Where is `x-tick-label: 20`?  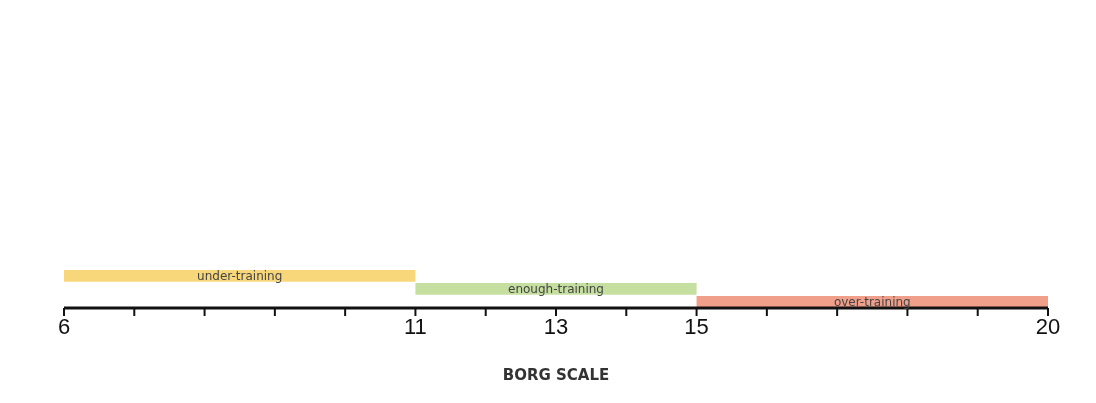
x-tick-label: 20 is located at coordinates (1048, 326).